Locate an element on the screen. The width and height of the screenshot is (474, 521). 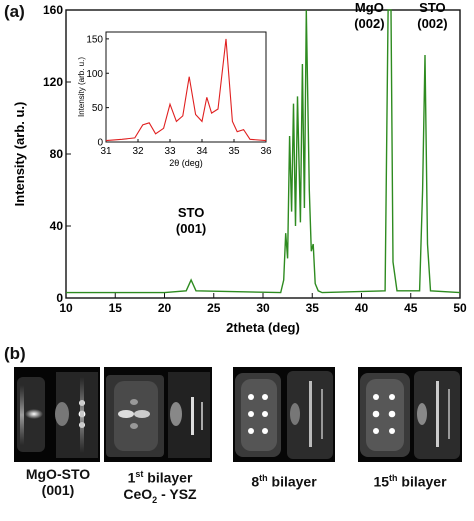
inset-x-tick-label: 33 is located at coordinates (170, 151).